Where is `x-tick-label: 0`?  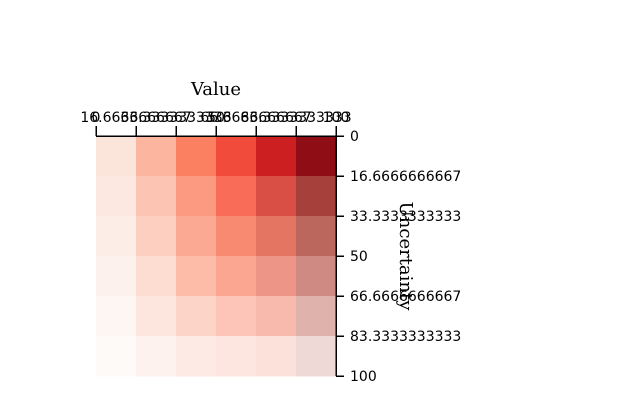 x-tick-label: 0 is located at coordinates (96, 118).